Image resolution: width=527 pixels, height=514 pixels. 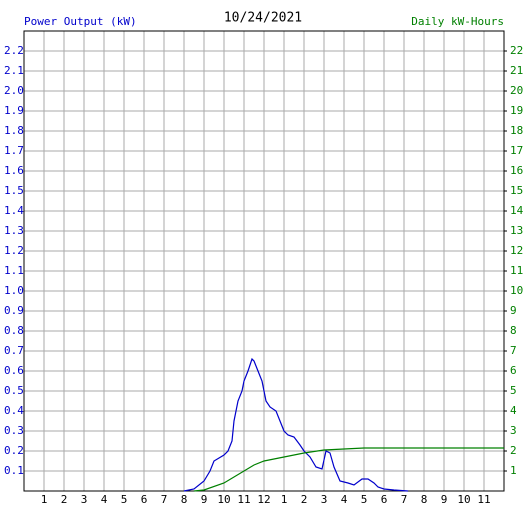 What do you see at coordinates (14, 470) in the screenshot?
I see `y-tick-label: 0.1` at bounding box center [14, 470].